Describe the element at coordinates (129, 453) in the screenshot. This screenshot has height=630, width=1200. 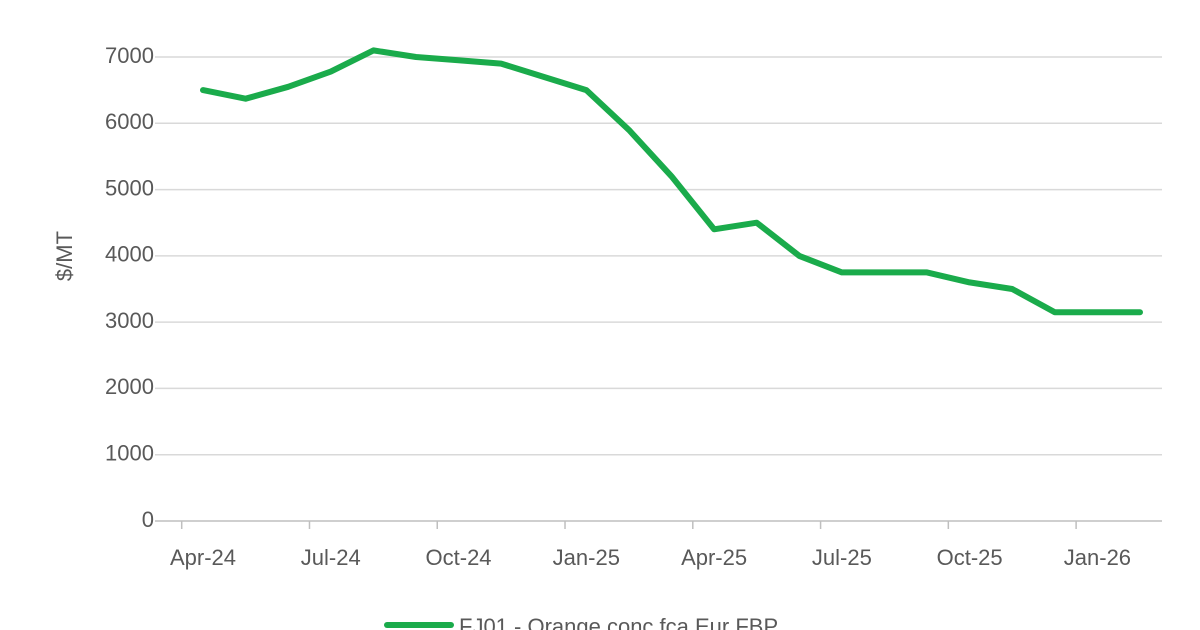
I see `y-tick-label: 1000` at that location.